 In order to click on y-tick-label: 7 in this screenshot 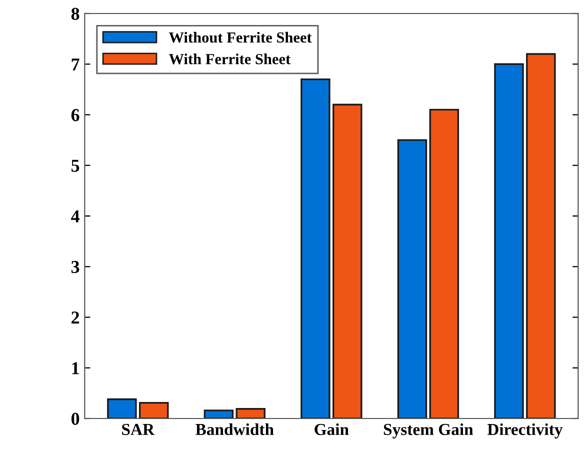, I will do `click(76, 64)`.